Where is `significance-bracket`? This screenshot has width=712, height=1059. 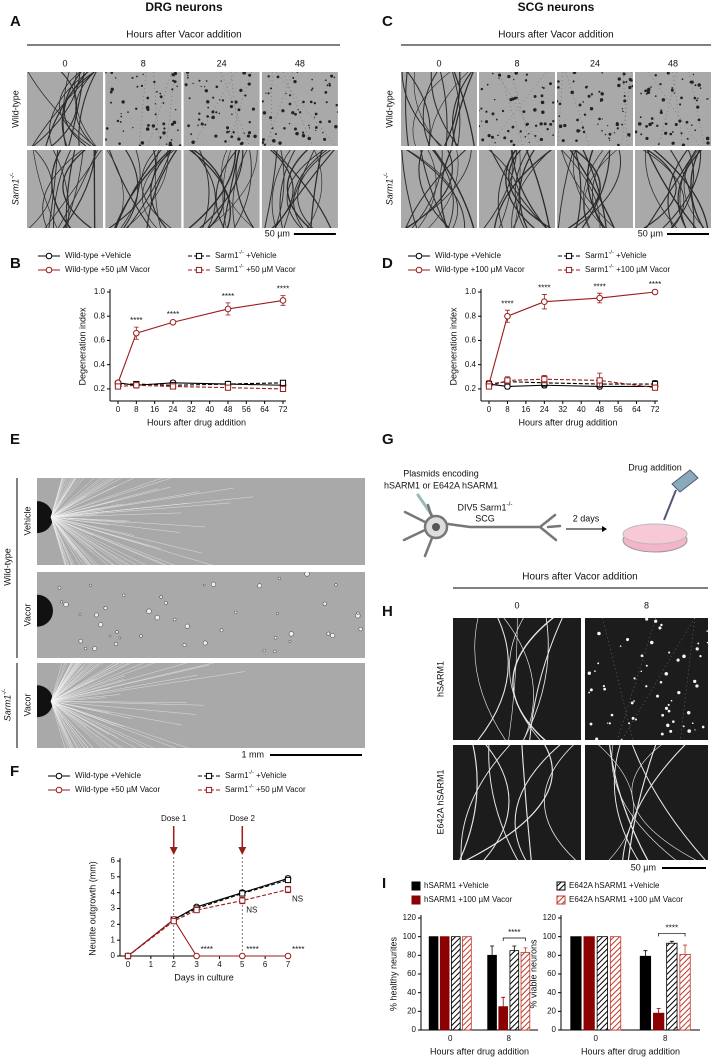
significance-bracket is located at coordinates (672, 934).